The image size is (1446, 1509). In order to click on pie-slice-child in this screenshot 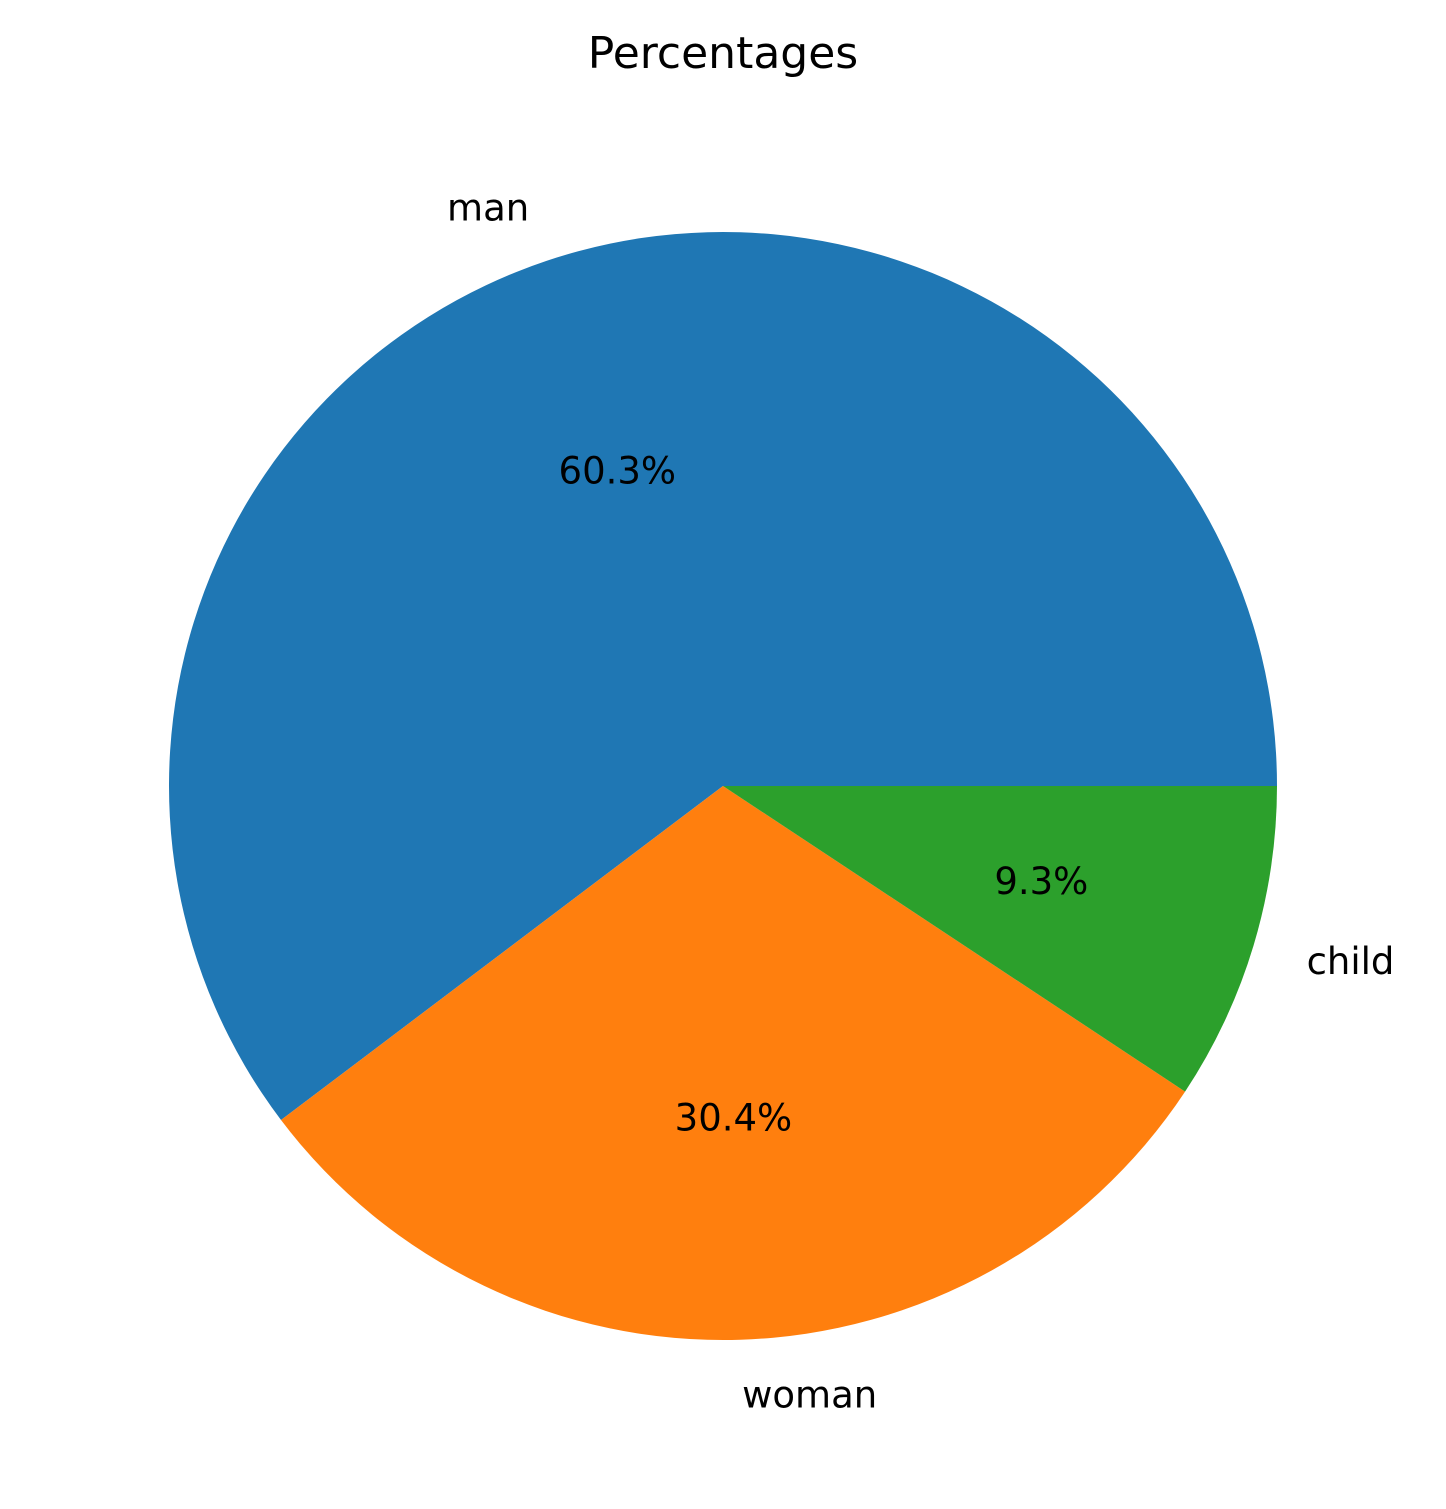, I will do `click(1000, 939)`.